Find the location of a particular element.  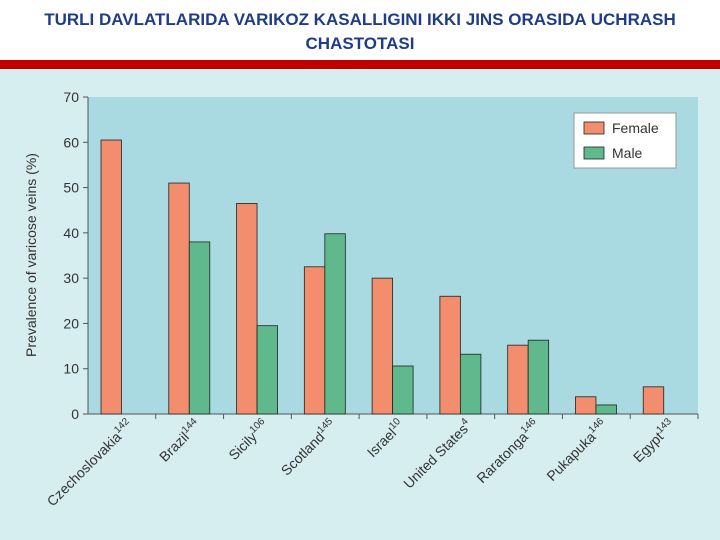

y-tick-label: 70 is located at coordinates (71, 97).